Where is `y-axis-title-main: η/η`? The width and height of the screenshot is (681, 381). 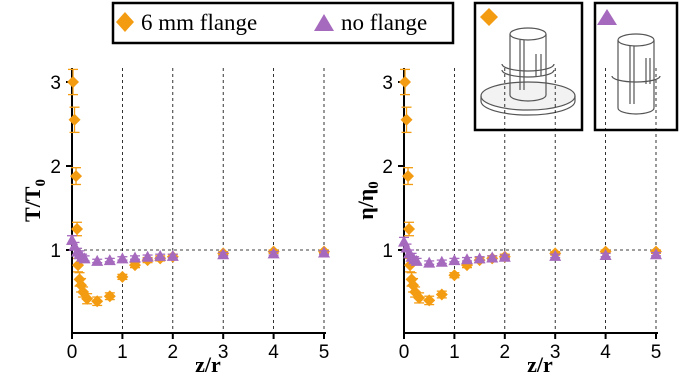 y-axis-title-main: η/η is located at coordinates (365, 204).